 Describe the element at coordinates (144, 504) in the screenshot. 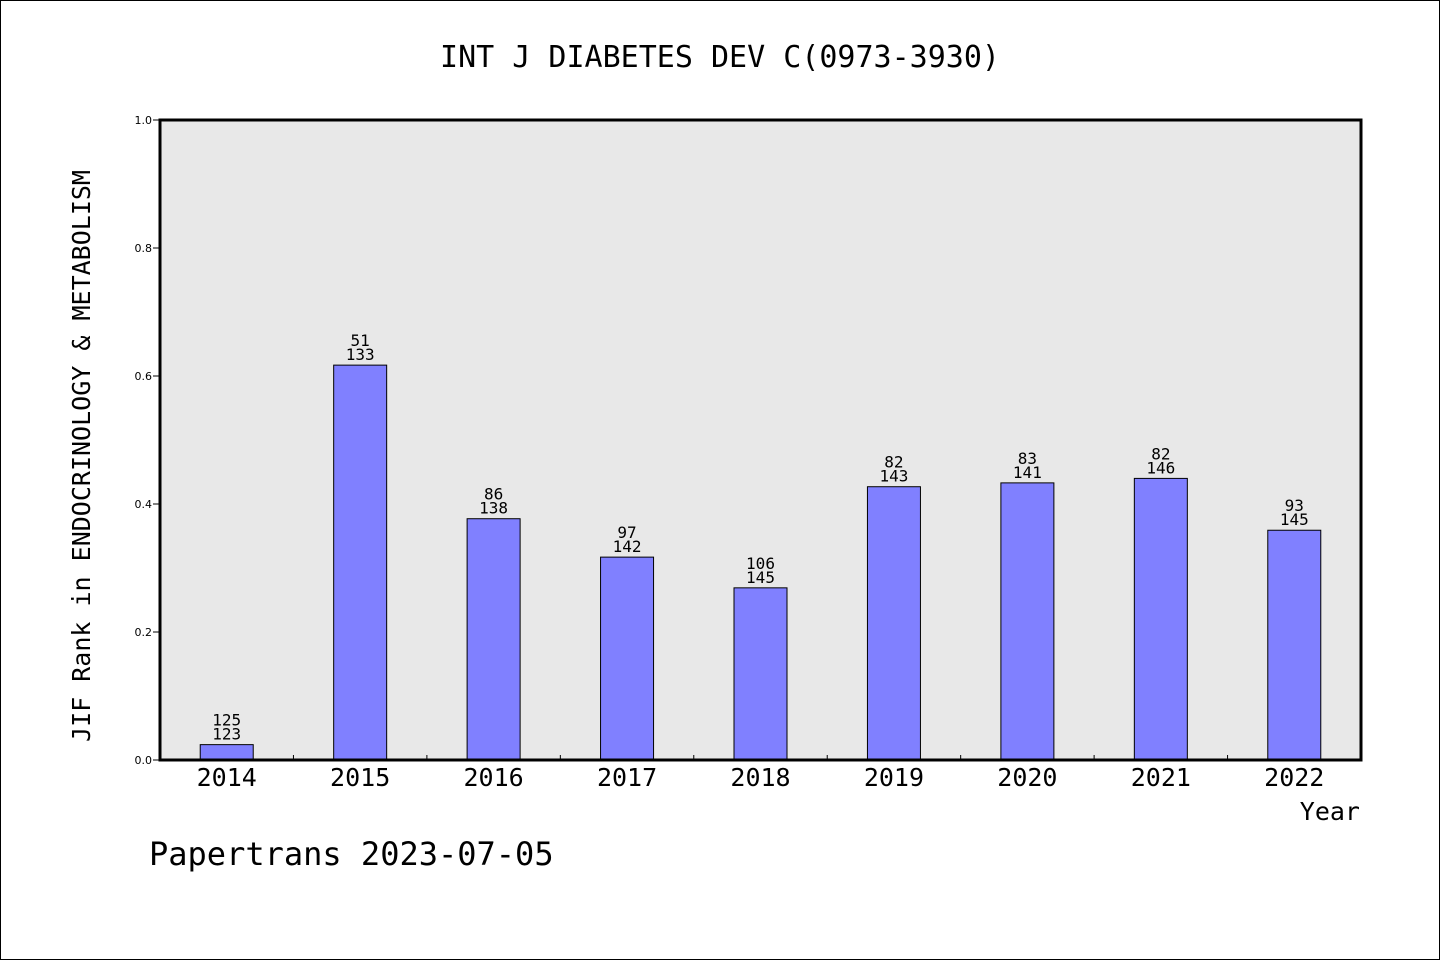

I see `y-tick-label: 0.4` at that location.